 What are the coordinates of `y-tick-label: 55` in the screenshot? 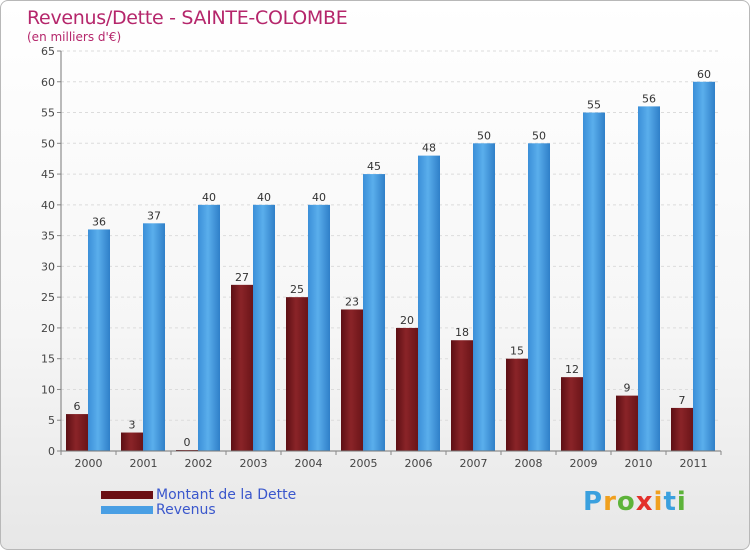 It's located at (48, 113).